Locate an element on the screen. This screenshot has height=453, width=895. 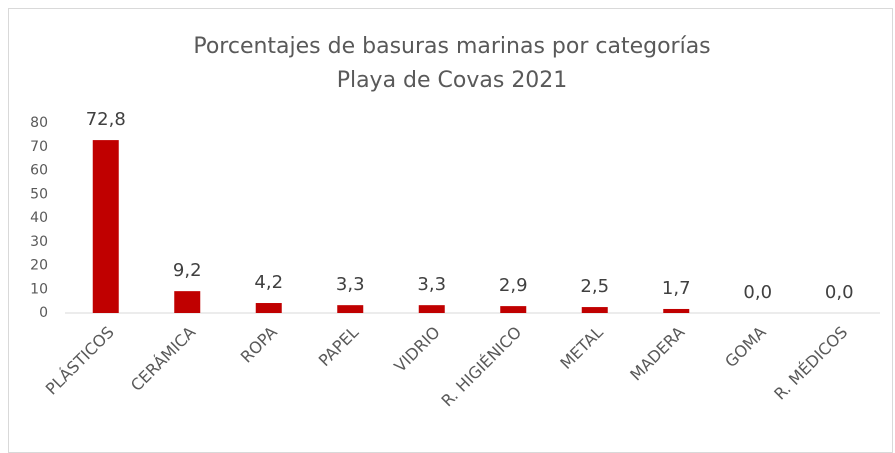
y-tick-label: 30 is located at coordinates (39, 242).